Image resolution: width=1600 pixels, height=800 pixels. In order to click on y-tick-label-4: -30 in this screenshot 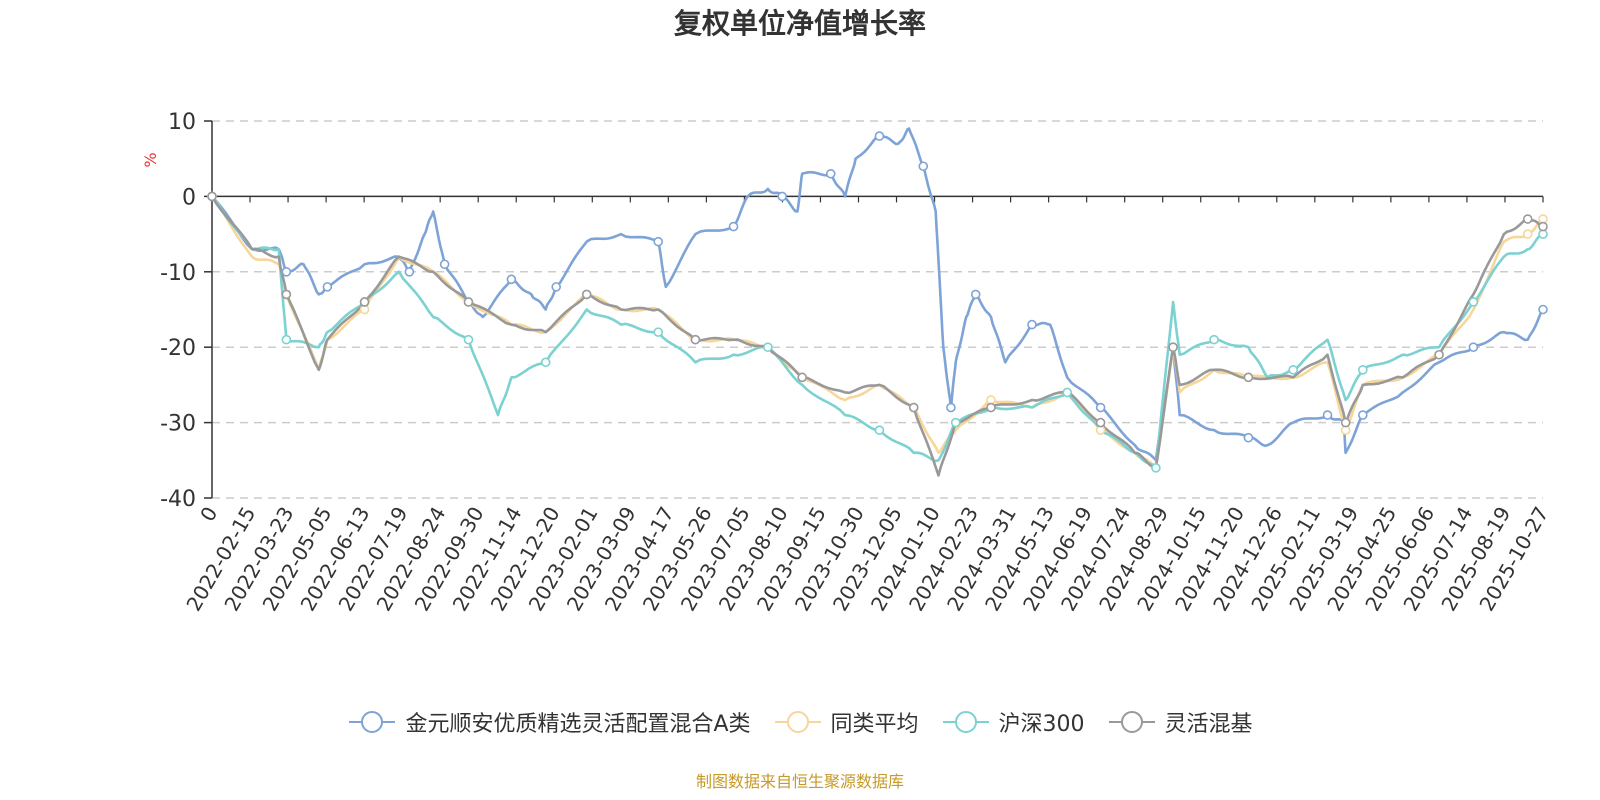, I will do `click(178, 424)`.